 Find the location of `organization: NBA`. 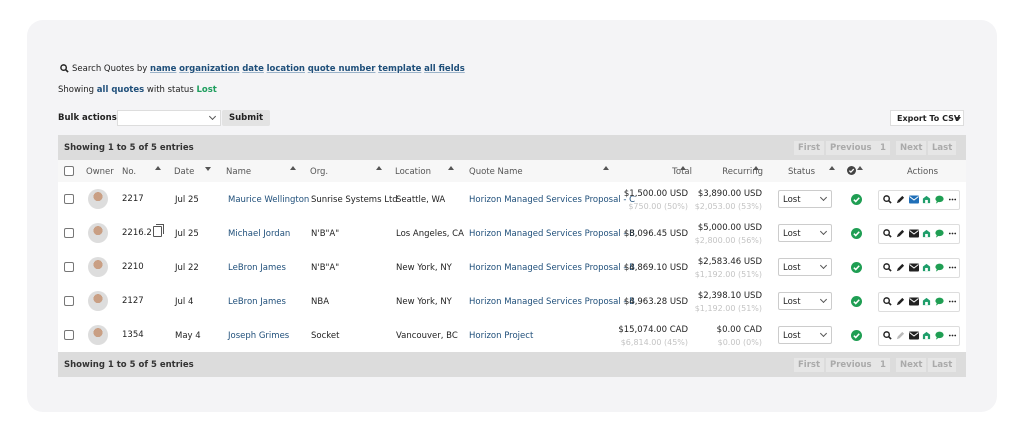

organization: NBA is located at coordinates (320, 302).